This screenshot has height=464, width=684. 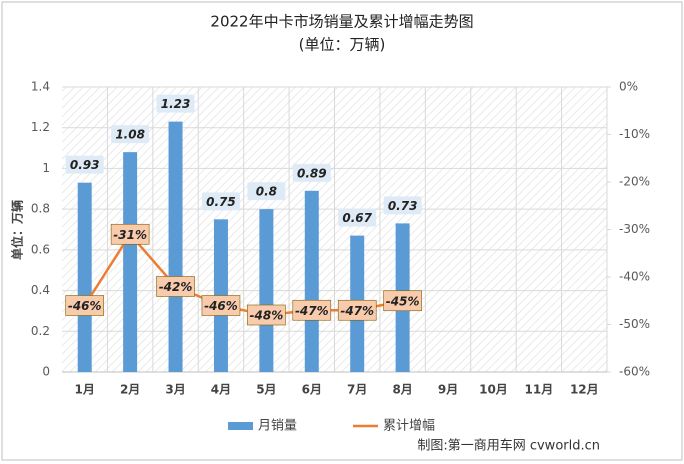 I want to click on x-tick-label: 8月, so click(x=402, y=390).